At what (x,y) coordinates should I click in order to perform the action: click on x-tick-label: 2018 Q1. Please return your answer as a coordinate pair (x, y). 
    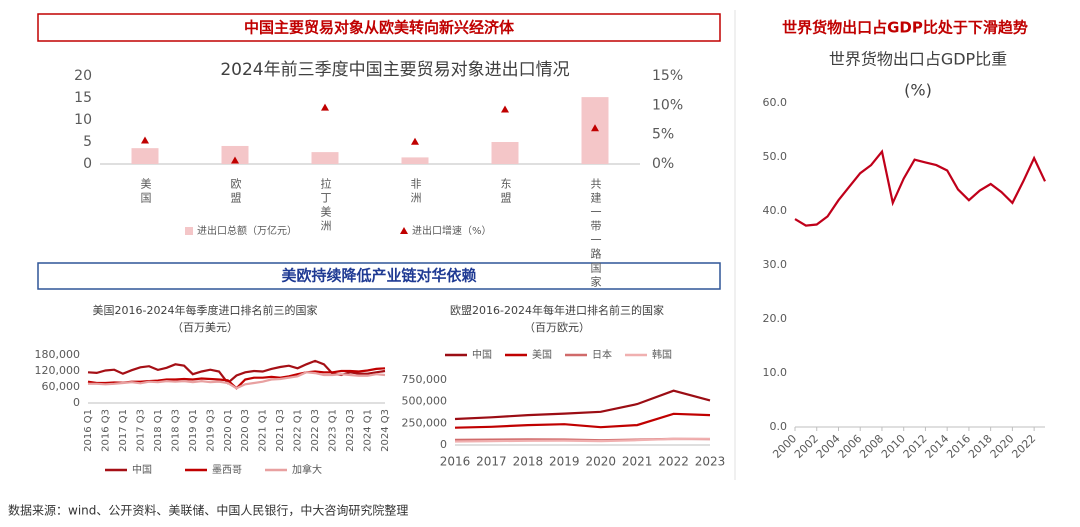
    Looking at the image, I should click on (158, 430).